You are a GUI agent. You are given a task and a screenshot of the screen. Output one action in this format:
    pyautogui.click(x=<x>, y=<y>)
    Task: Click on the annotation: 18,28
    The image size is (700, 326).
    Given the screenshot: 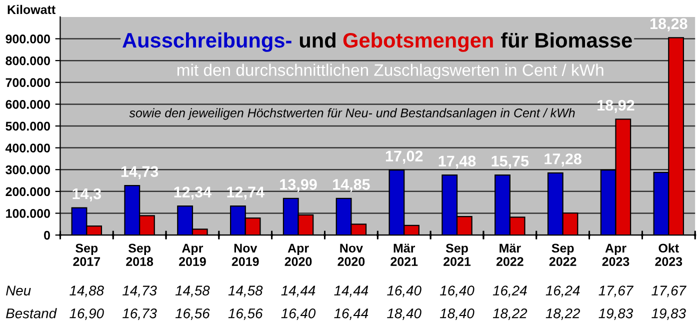 What is the action you would take?
    pyautogui.click(x=669, y=25)
    